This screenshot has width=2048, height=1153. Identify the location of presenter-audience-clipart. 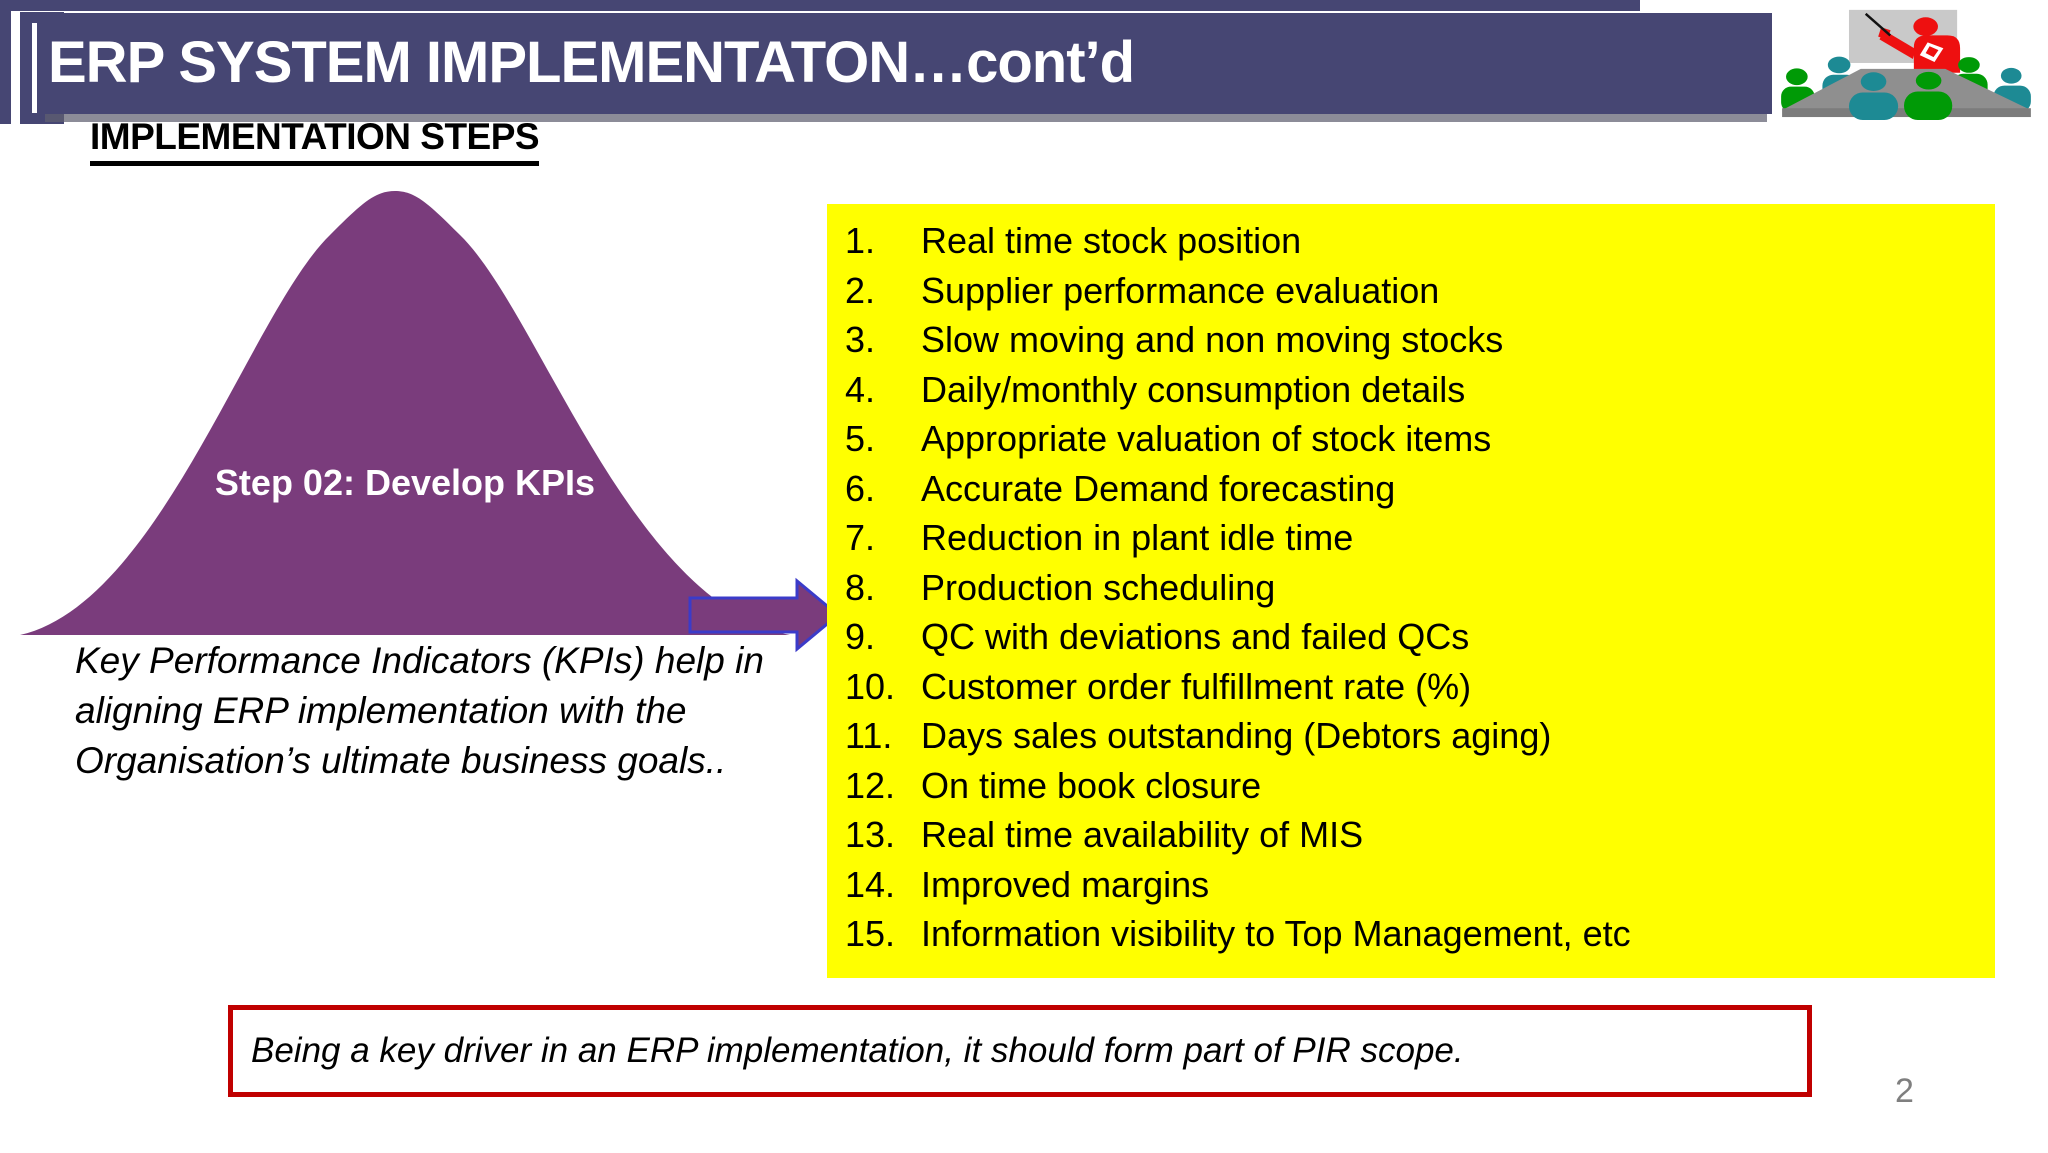
(1906, 64).